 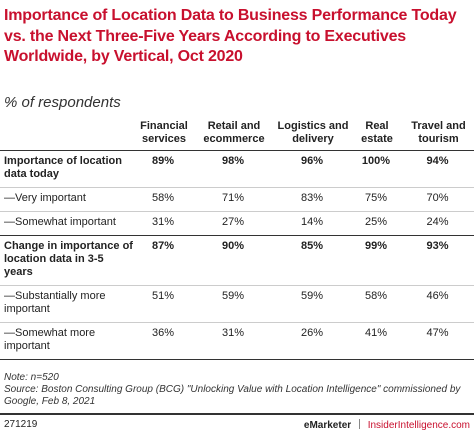 What do you see at coordinates (234, 169) in the screenshot?
I see `cell-value: 98%` at bounding box center [234, 169].